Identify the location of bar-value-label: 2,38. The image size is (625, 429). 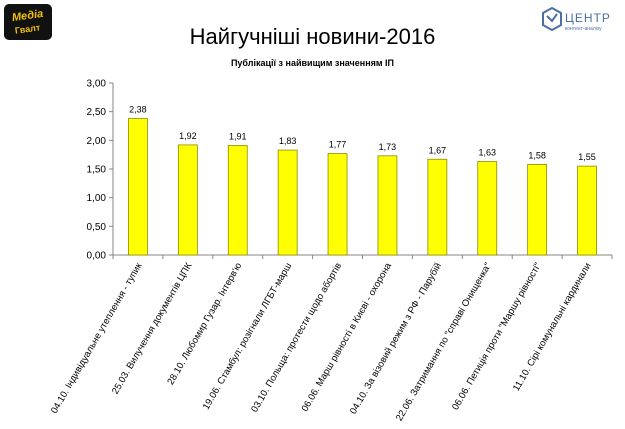
(138, 110).